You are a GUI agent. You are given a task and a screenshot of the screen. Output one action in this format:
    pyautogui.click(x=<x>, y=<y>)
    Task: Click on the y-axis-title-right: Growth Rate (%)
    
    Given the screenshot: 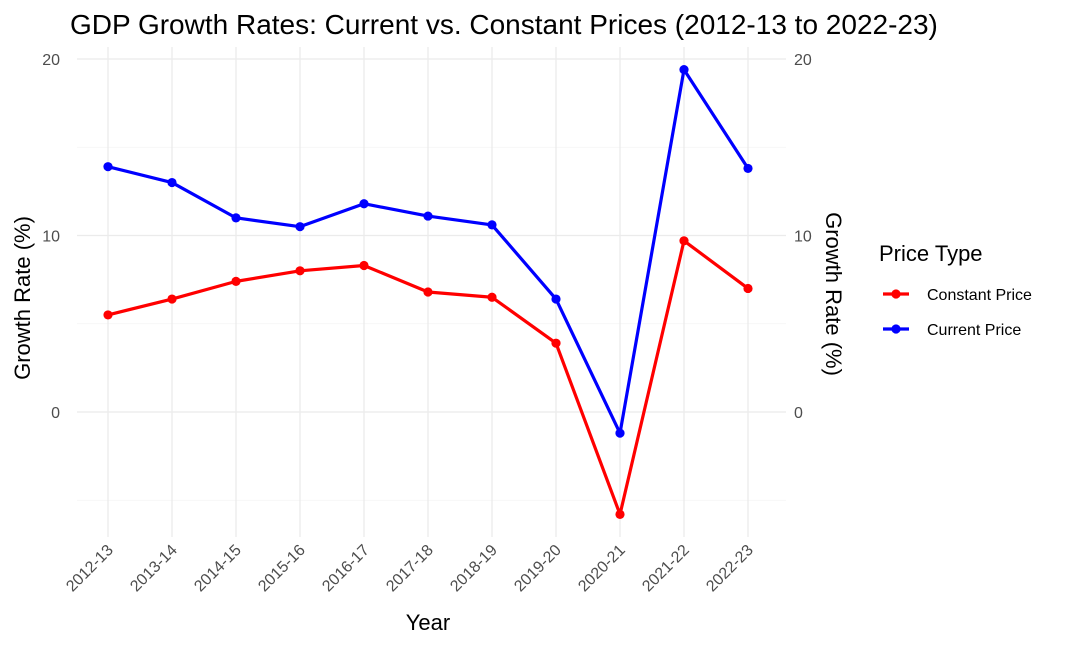 What is the action you would take?
    pyautogui.click(x=833, y=294)
    